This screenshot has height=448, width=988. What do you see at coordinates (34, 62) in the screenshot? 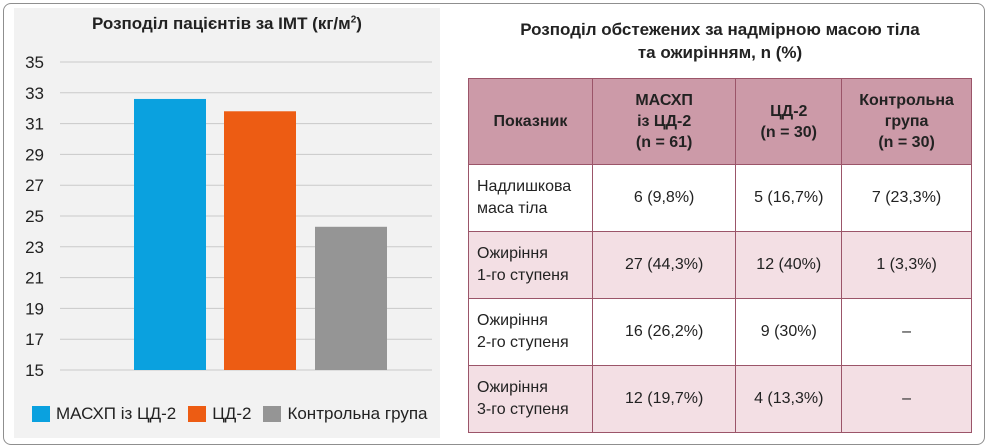
I see `y-tick-label: 35` at bounding box center [34, 62].